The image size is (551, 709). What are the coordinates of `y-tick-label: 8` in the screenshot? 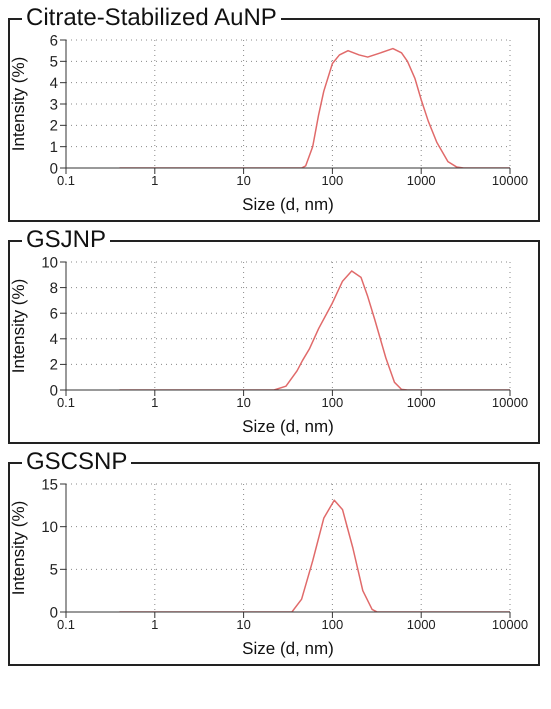 It's located at (54, 288).